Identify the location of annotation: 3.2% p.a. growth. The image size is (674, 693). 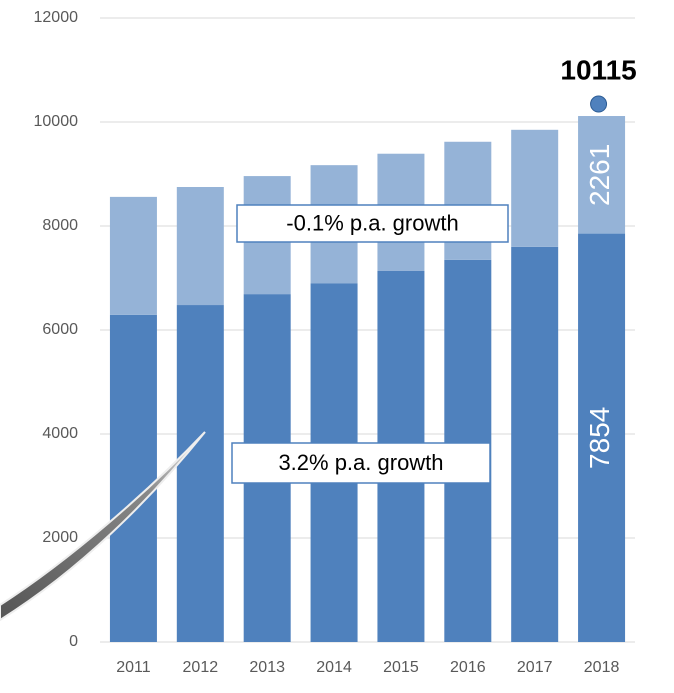
(360, 462).